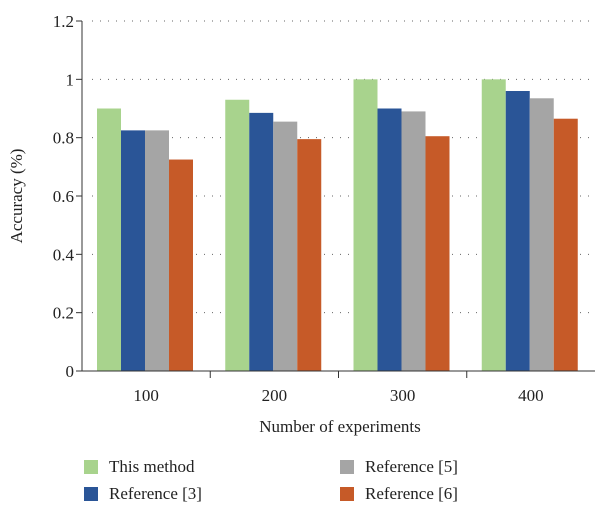 This screenshot has width=595, height=519. What do you see at coordinates (63, 313) in the screenshot?
I see `y-tick-label: 0.2` at bounding box center [63, 313].